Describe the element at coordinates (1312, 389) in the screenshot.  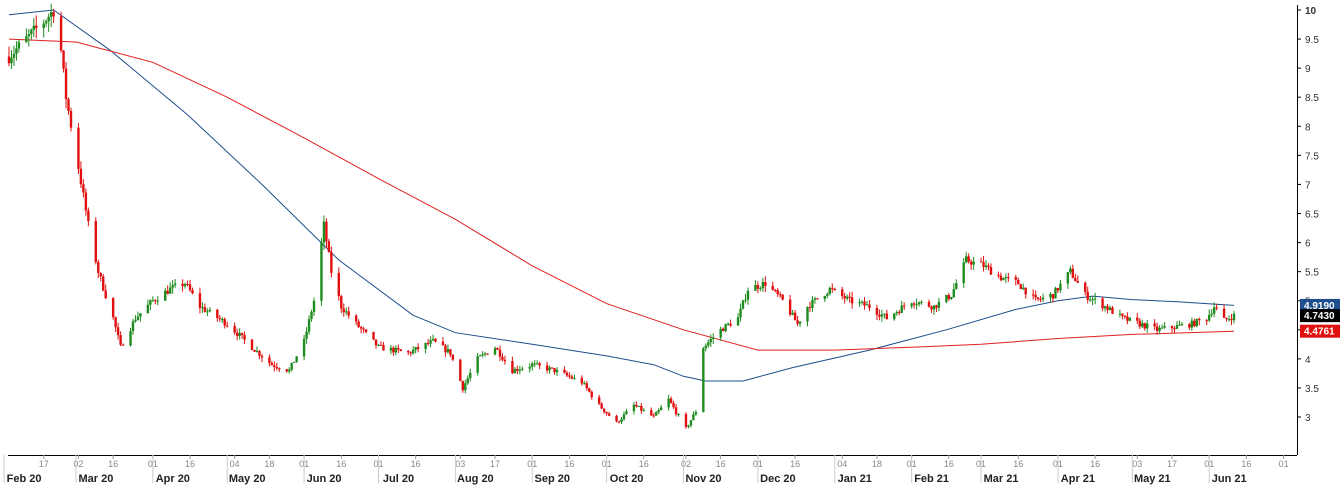
I see `y-tick-label: 3.5` at that location.